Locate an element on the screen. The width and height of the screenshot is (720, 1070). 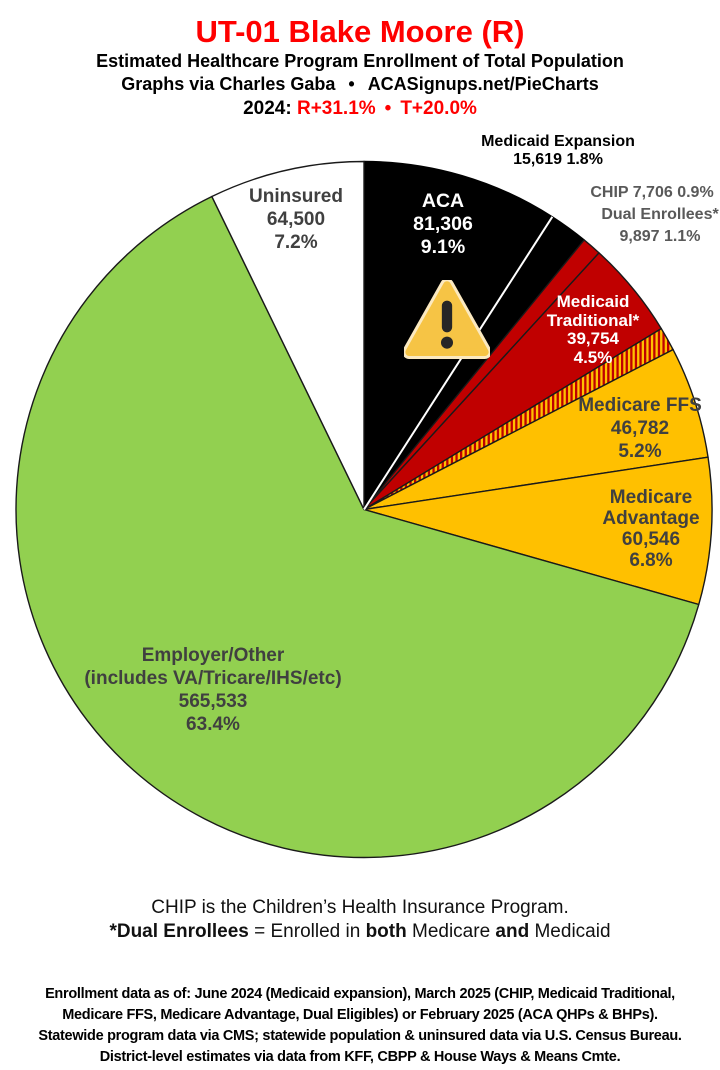
page-title: UT-01 Blake Moore (R) is located at coordinates (360, 31).